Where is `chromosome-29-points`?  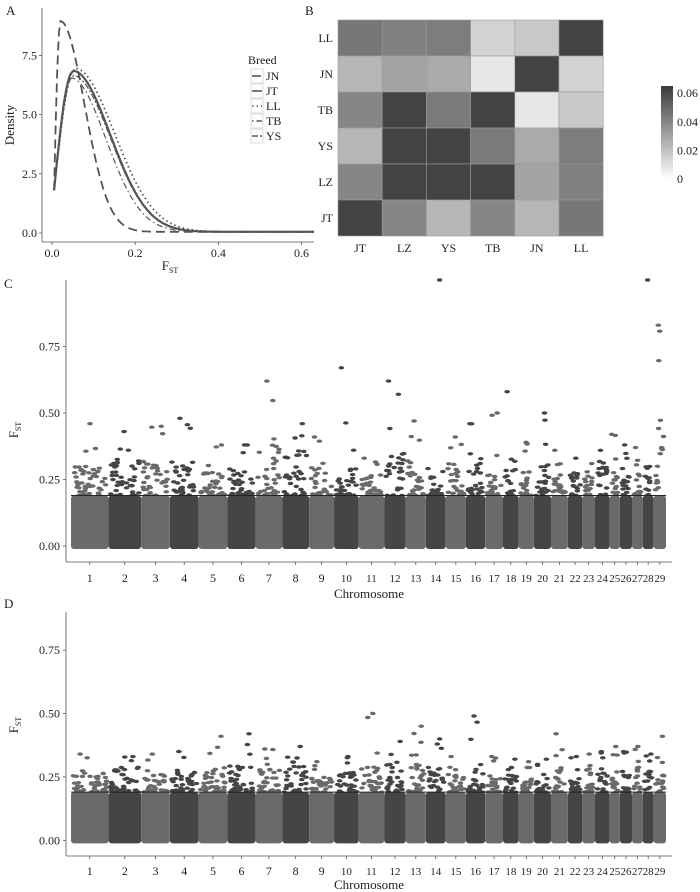
chromosome-29-points is located at coordinates (660, 789).